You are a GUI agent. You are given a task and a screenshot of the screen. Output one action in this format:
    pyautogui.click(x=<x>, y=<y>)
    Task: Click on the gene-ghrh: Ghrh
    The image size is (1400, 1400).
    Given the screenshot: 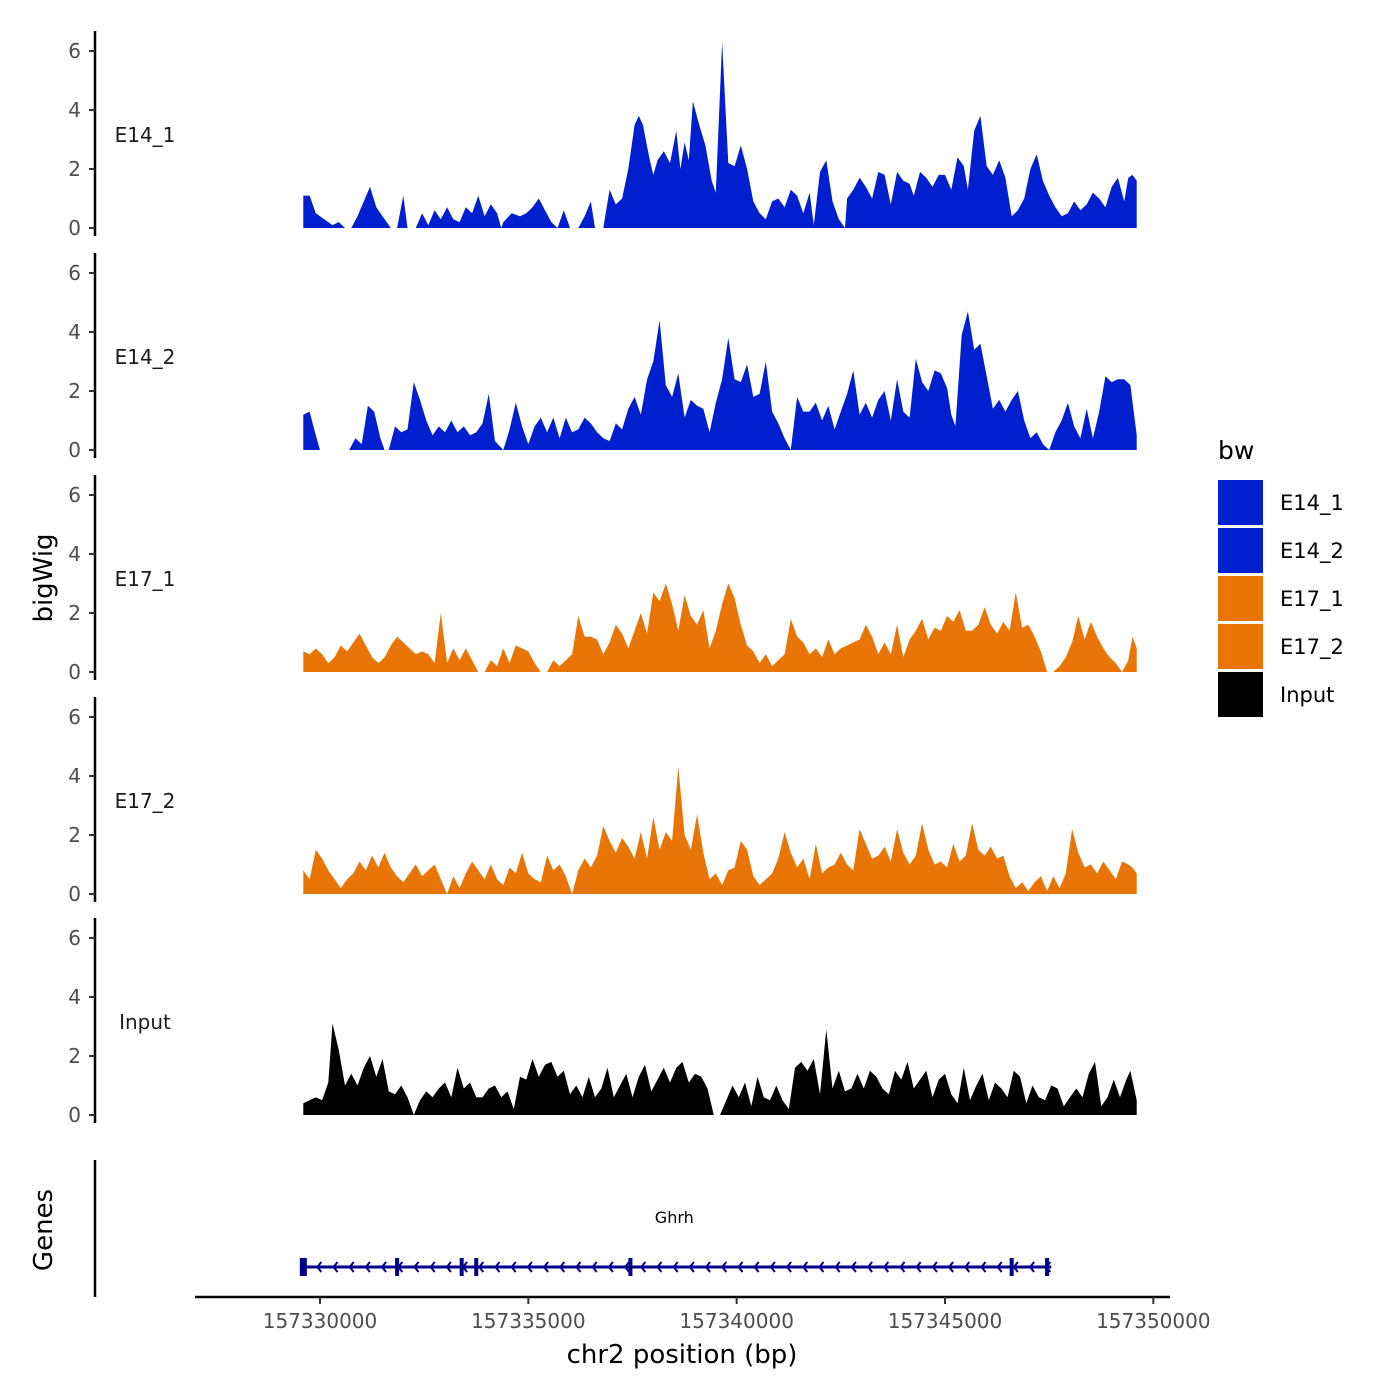 What is the action you would take?
    pyautogui.click(x=675, y=1242)
    